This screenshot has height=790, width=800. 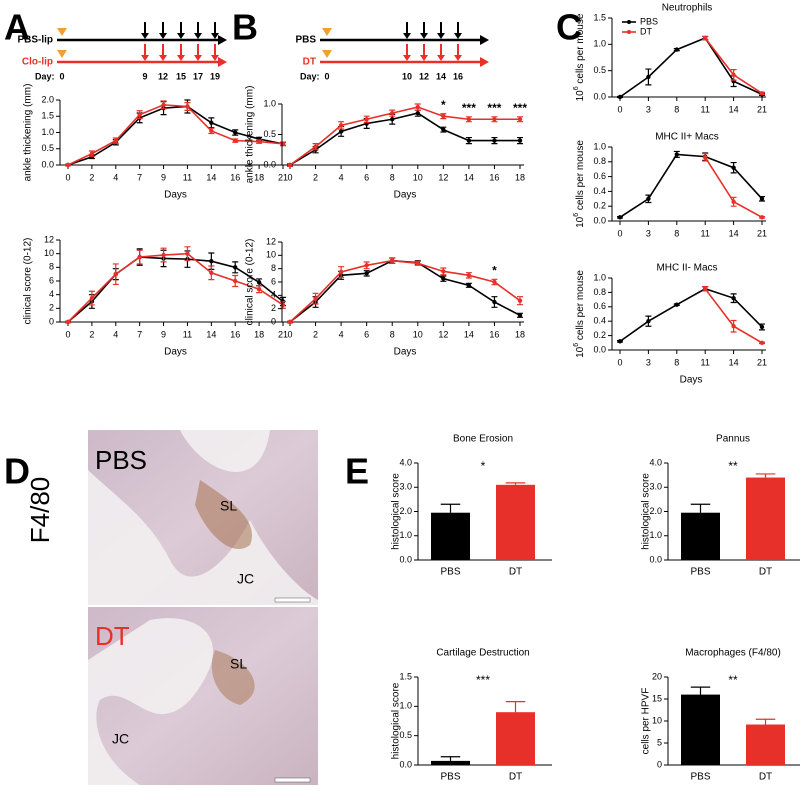 What do you see at coordinates (315, 334) in the screenshot?
I see `x-tick-label: 2` at bounding box center [315, 334].